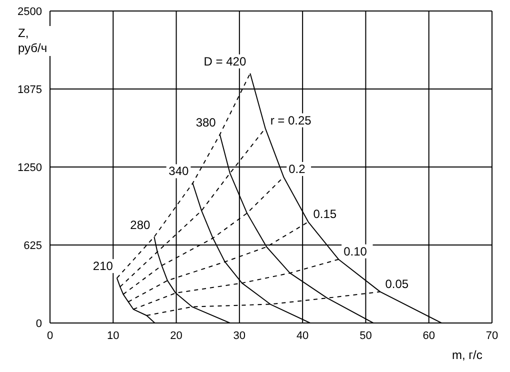 This screenshot has height=372, width=510. What do you see at coordinates (366, 336) in the screenshot?
I see `x-tick-label: 50` at bounding box center [366, 336].